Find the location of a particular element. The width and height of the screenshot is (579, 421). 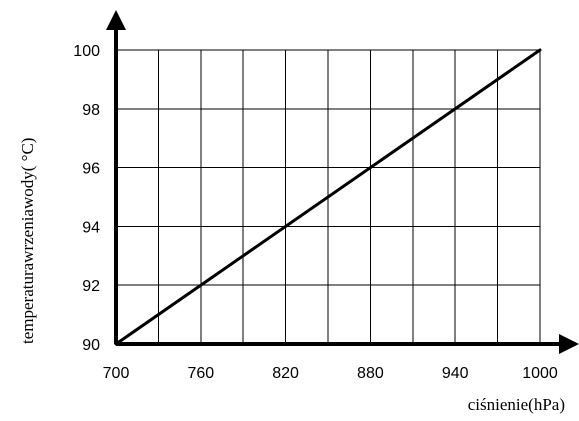

x-tick-label: 1000 is located at coordinates (540, 373).